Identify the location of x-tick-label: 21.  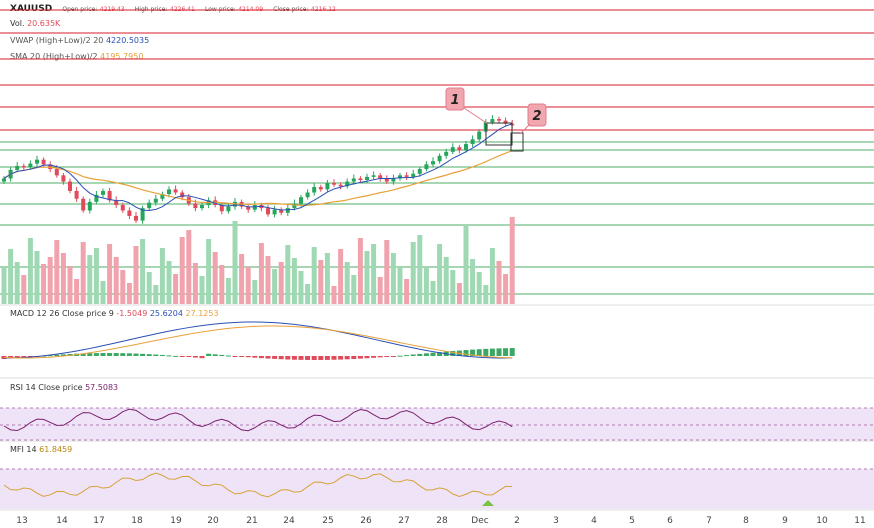
(251, 521).